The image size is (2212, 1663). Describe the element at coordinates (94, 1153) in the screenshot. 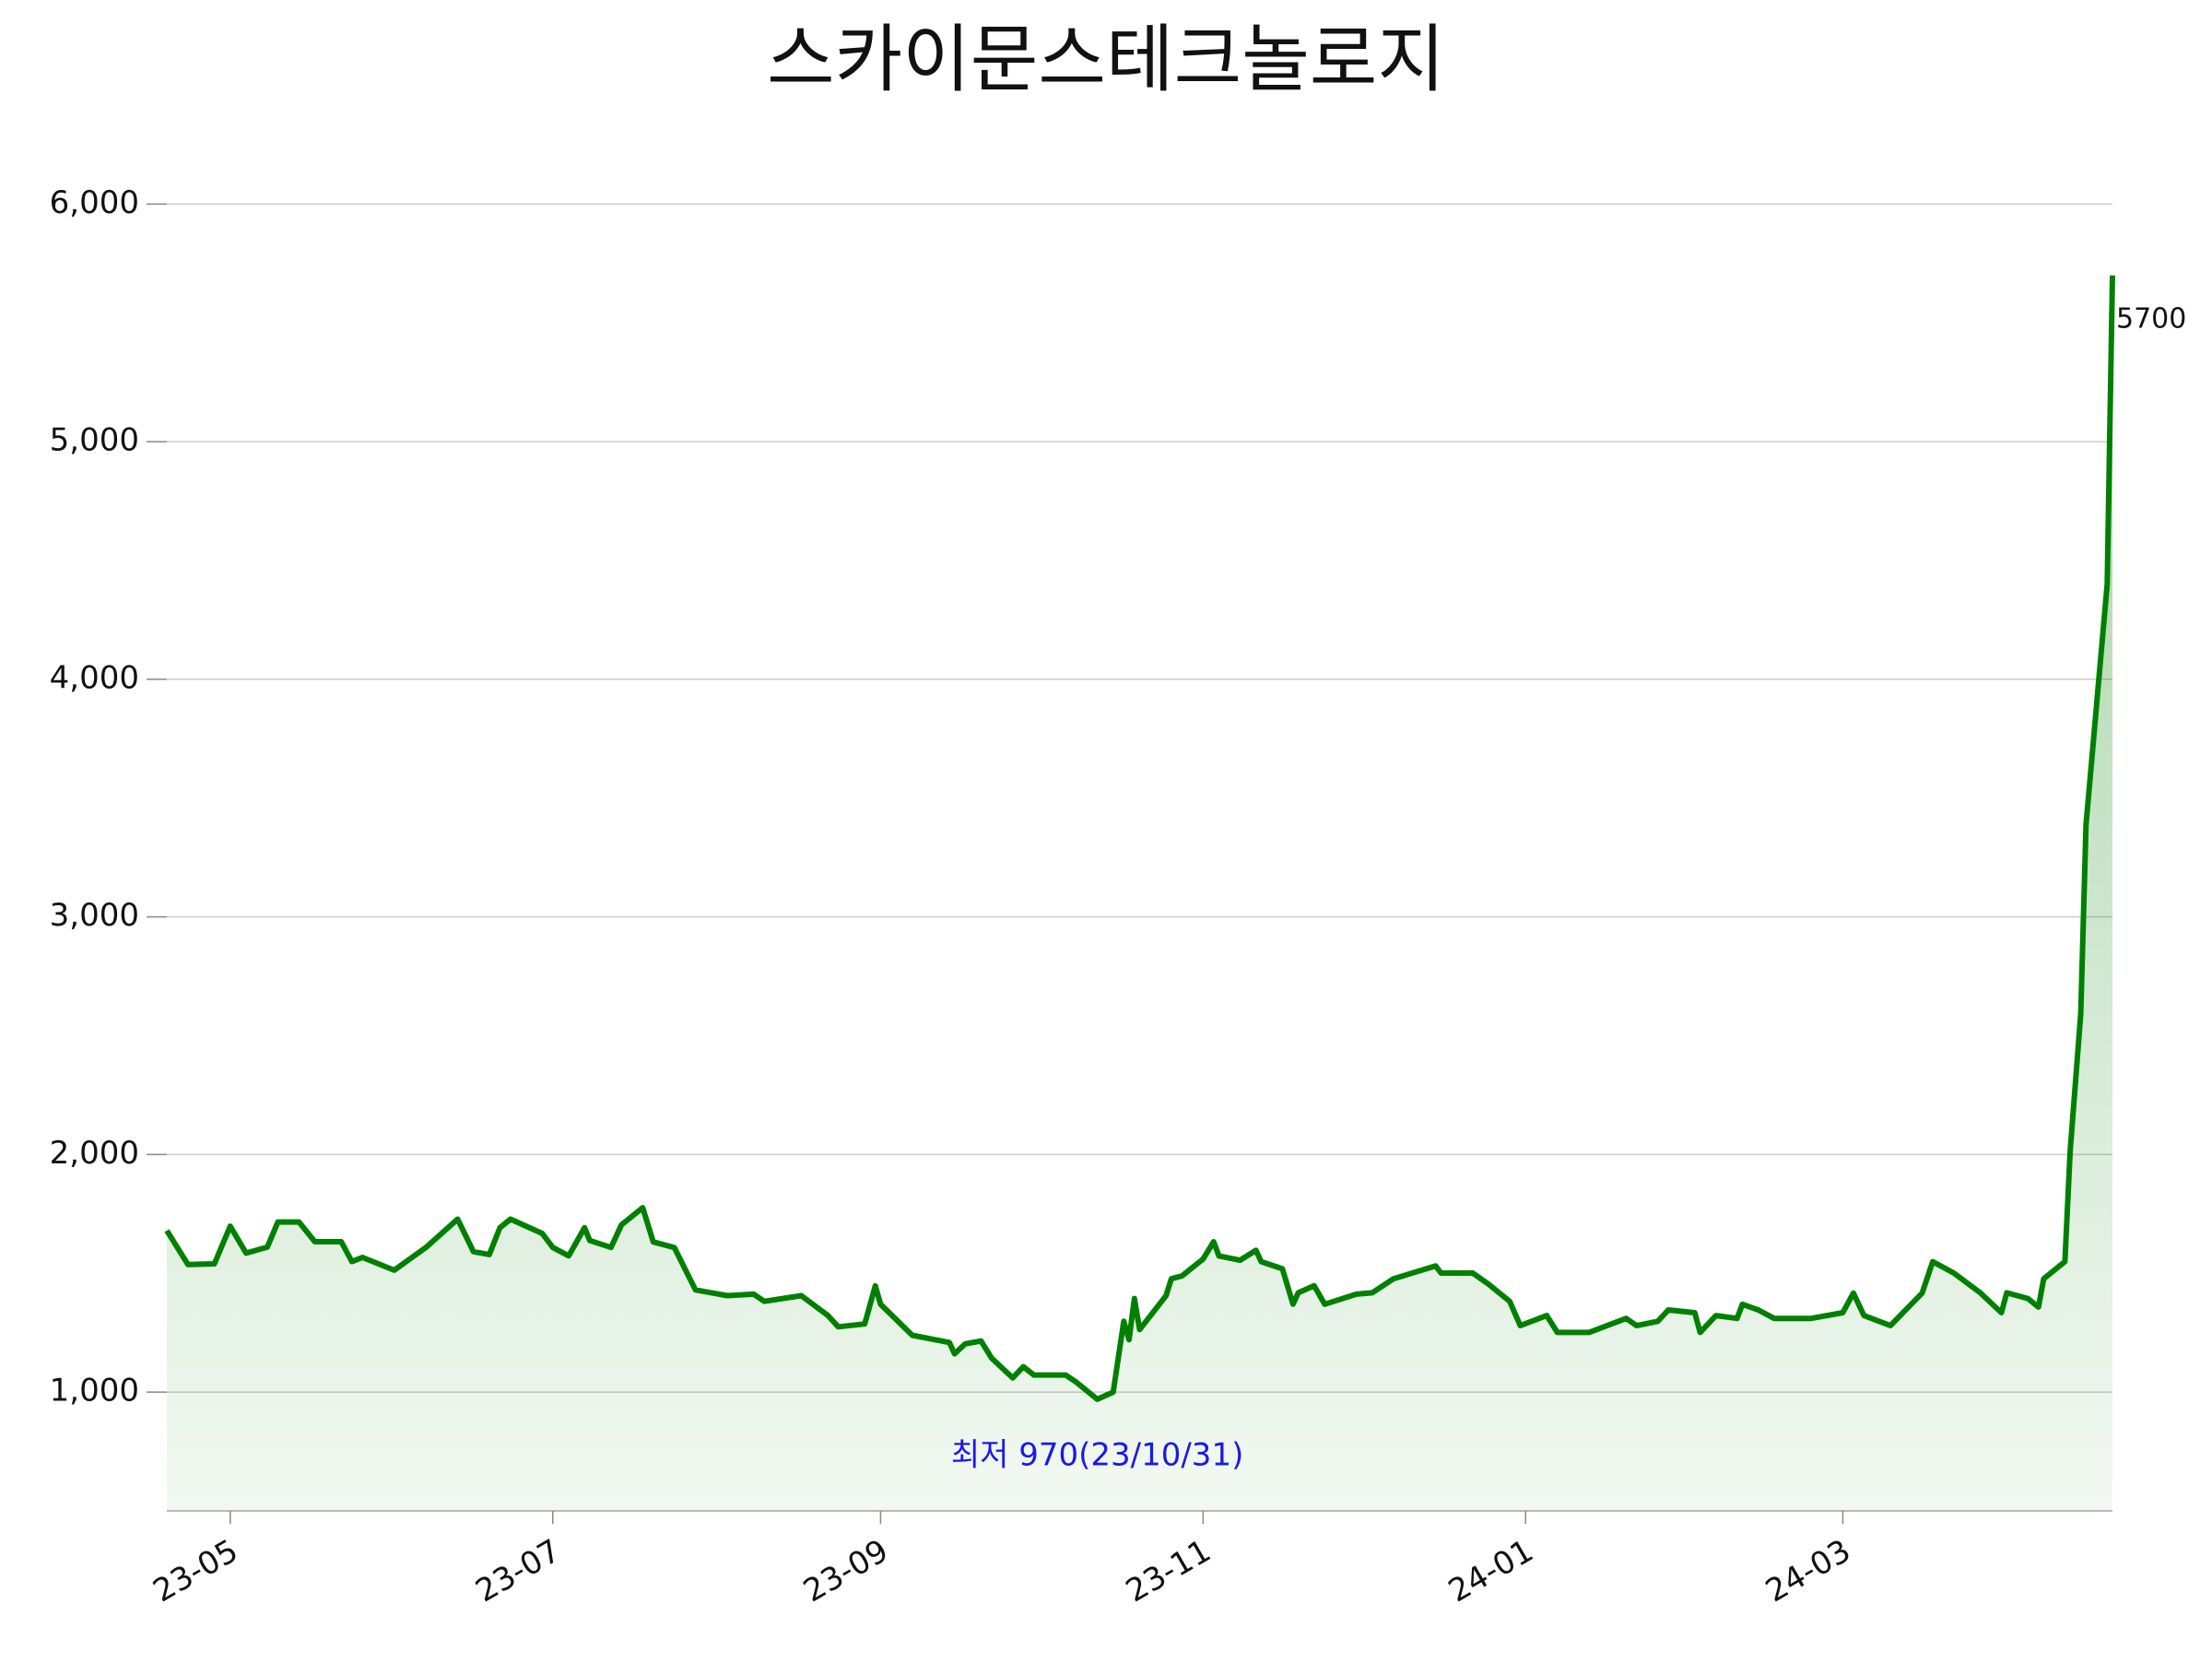

I see `y-tick-label: 2,000` at that location.